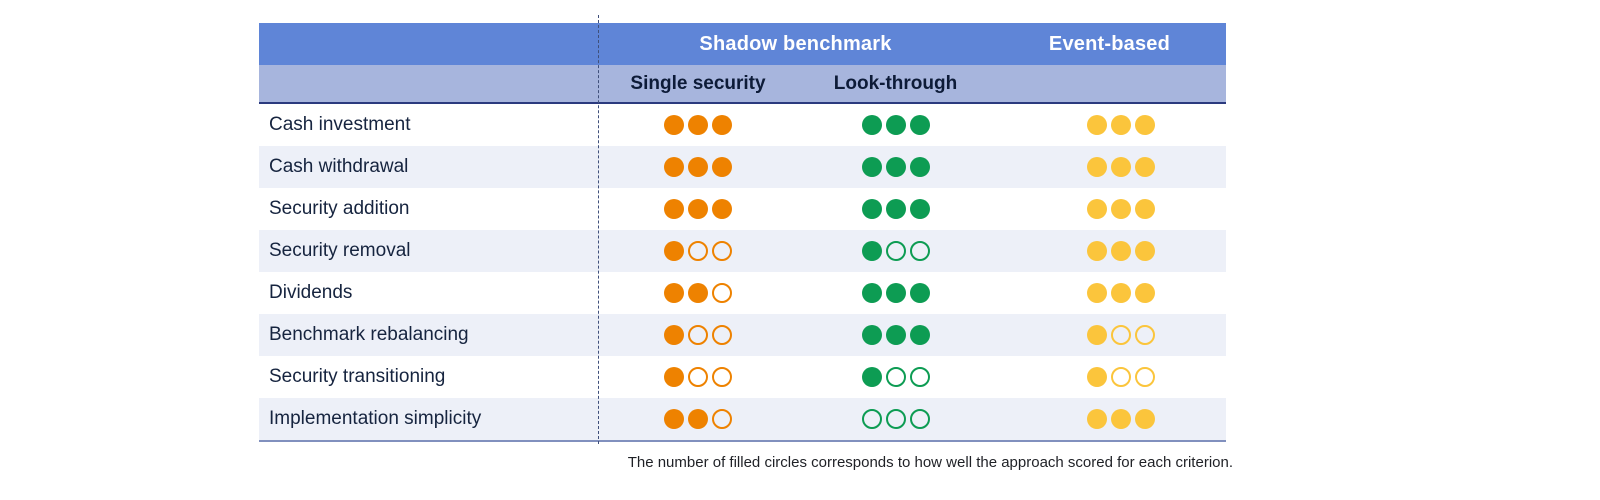 This screenshot has height=500, width=1600. What do you see at coordinates (339, 208) in the screenshot?
I see `row-label: Security addition` at bounding box center [339, 208].